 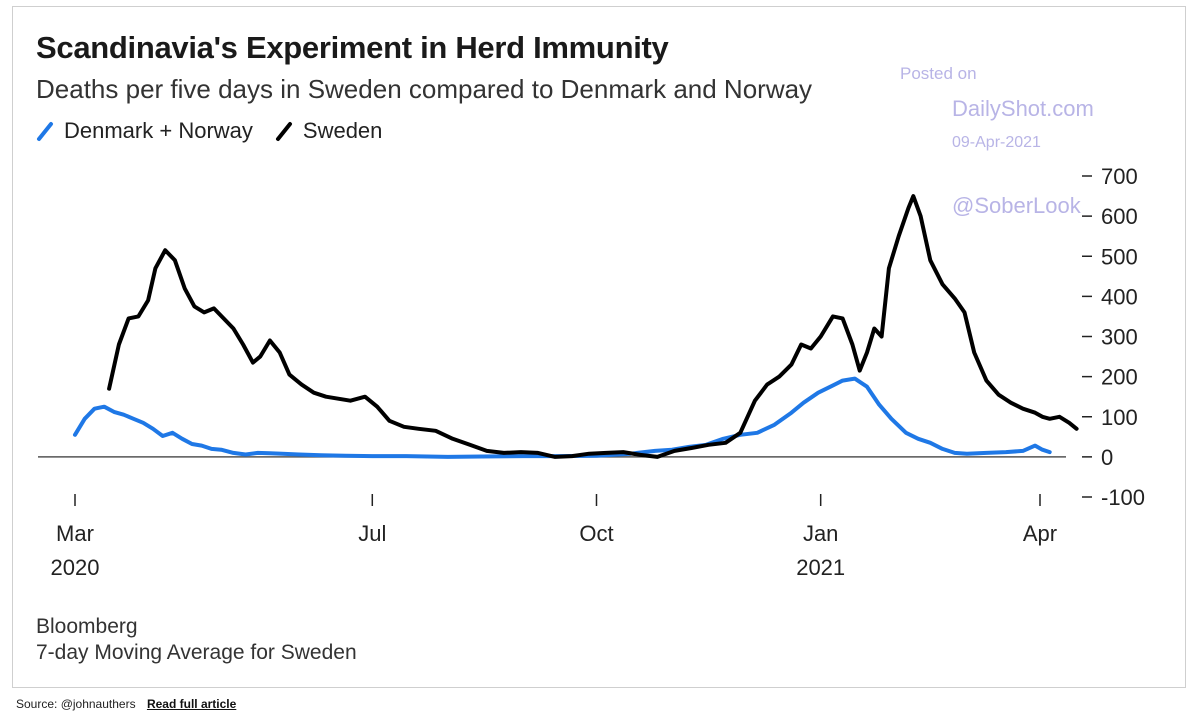 I want to click on page-footer: Source: @johnauthers Read full article, so click(x=126, y=704).